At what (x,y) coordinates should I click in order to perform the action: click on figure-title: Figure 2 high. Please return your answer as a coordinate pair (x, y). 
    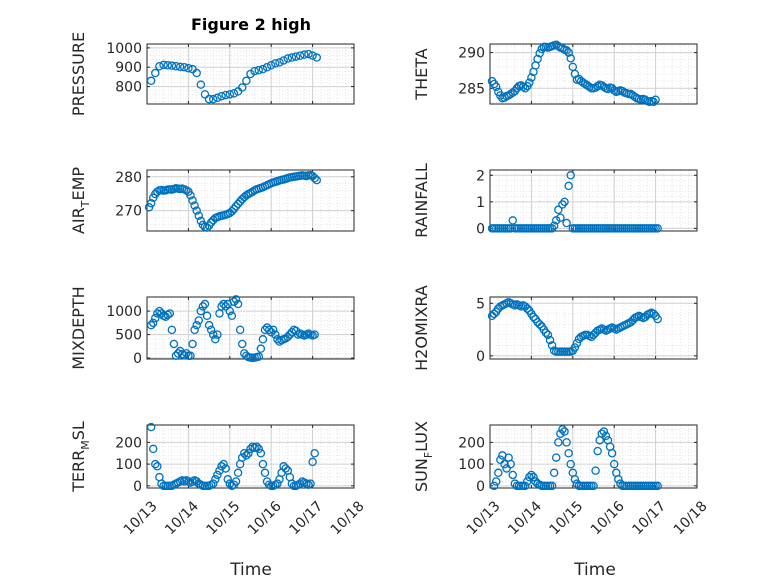
    Looking at the image, I should click on (251, 24).